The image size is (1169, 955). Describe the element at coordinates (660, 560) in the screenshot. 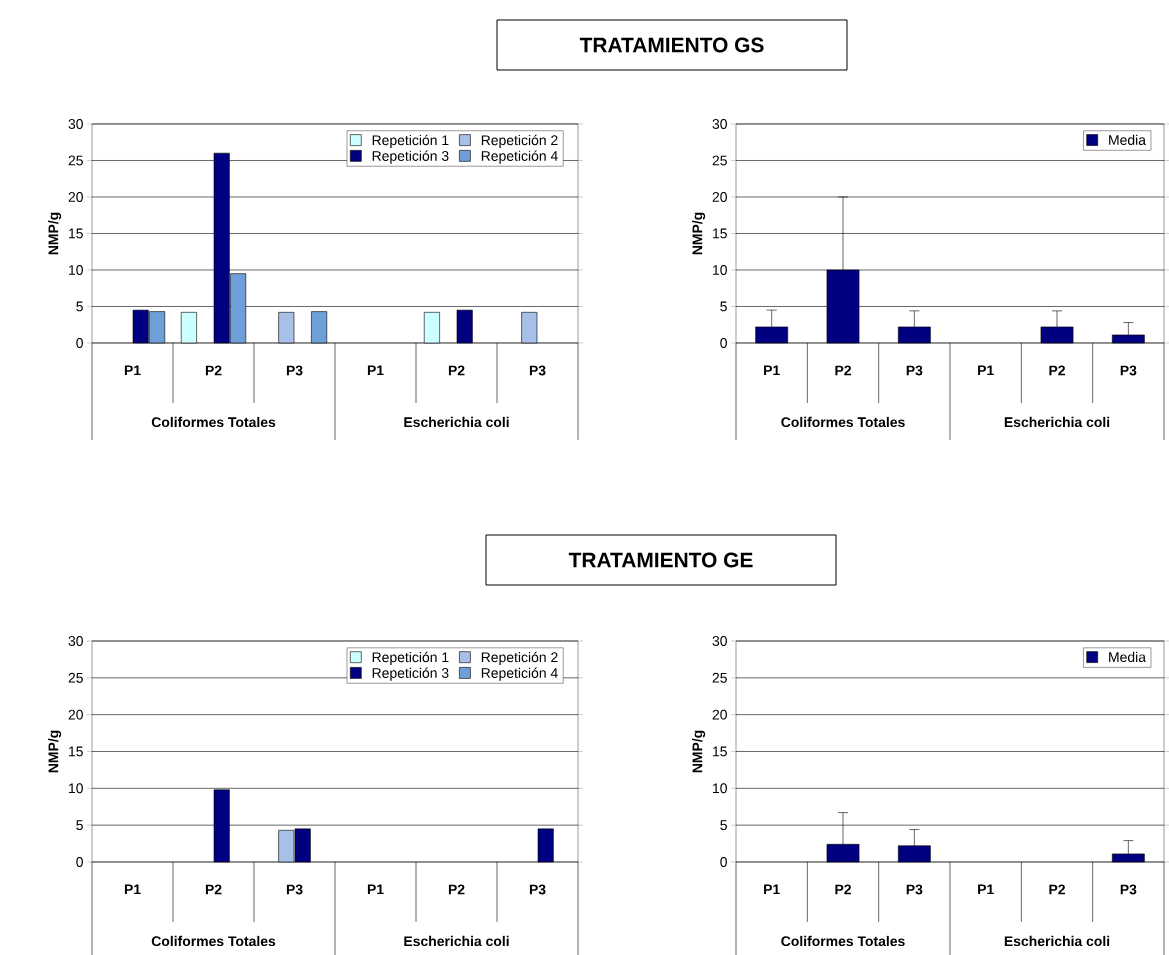

I see `chart-title: TRATAMIENTO GE` at that location.